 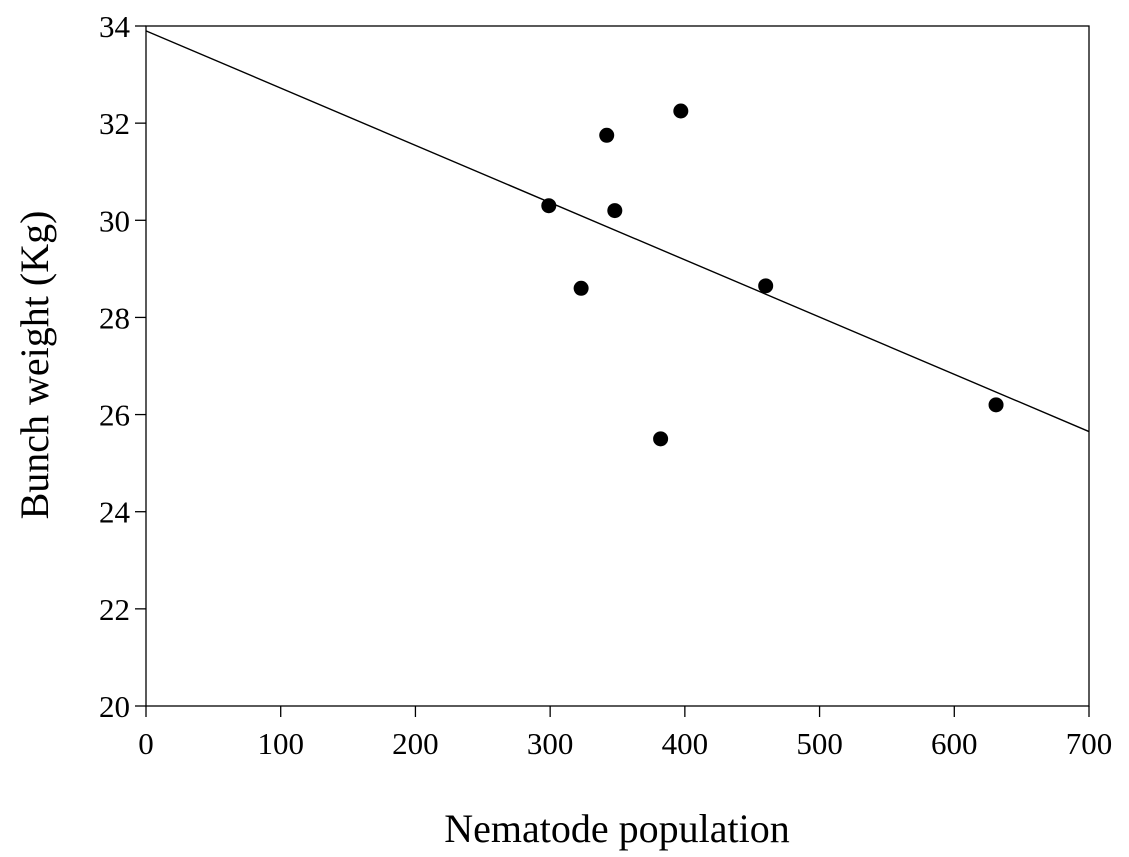 What do you see at coordinates (550, 743) in the screenshot?
I see `x-tick-label: 300` at bounding box center [550, 743].